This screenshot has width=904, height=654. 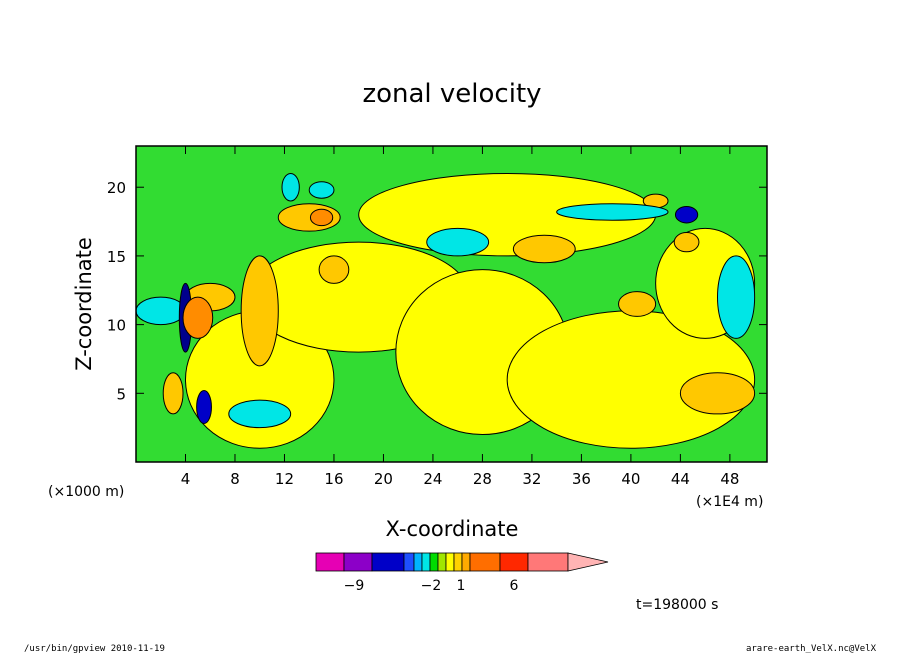 I want to click on y-tick-label: 20, so click(x=116, y=188).